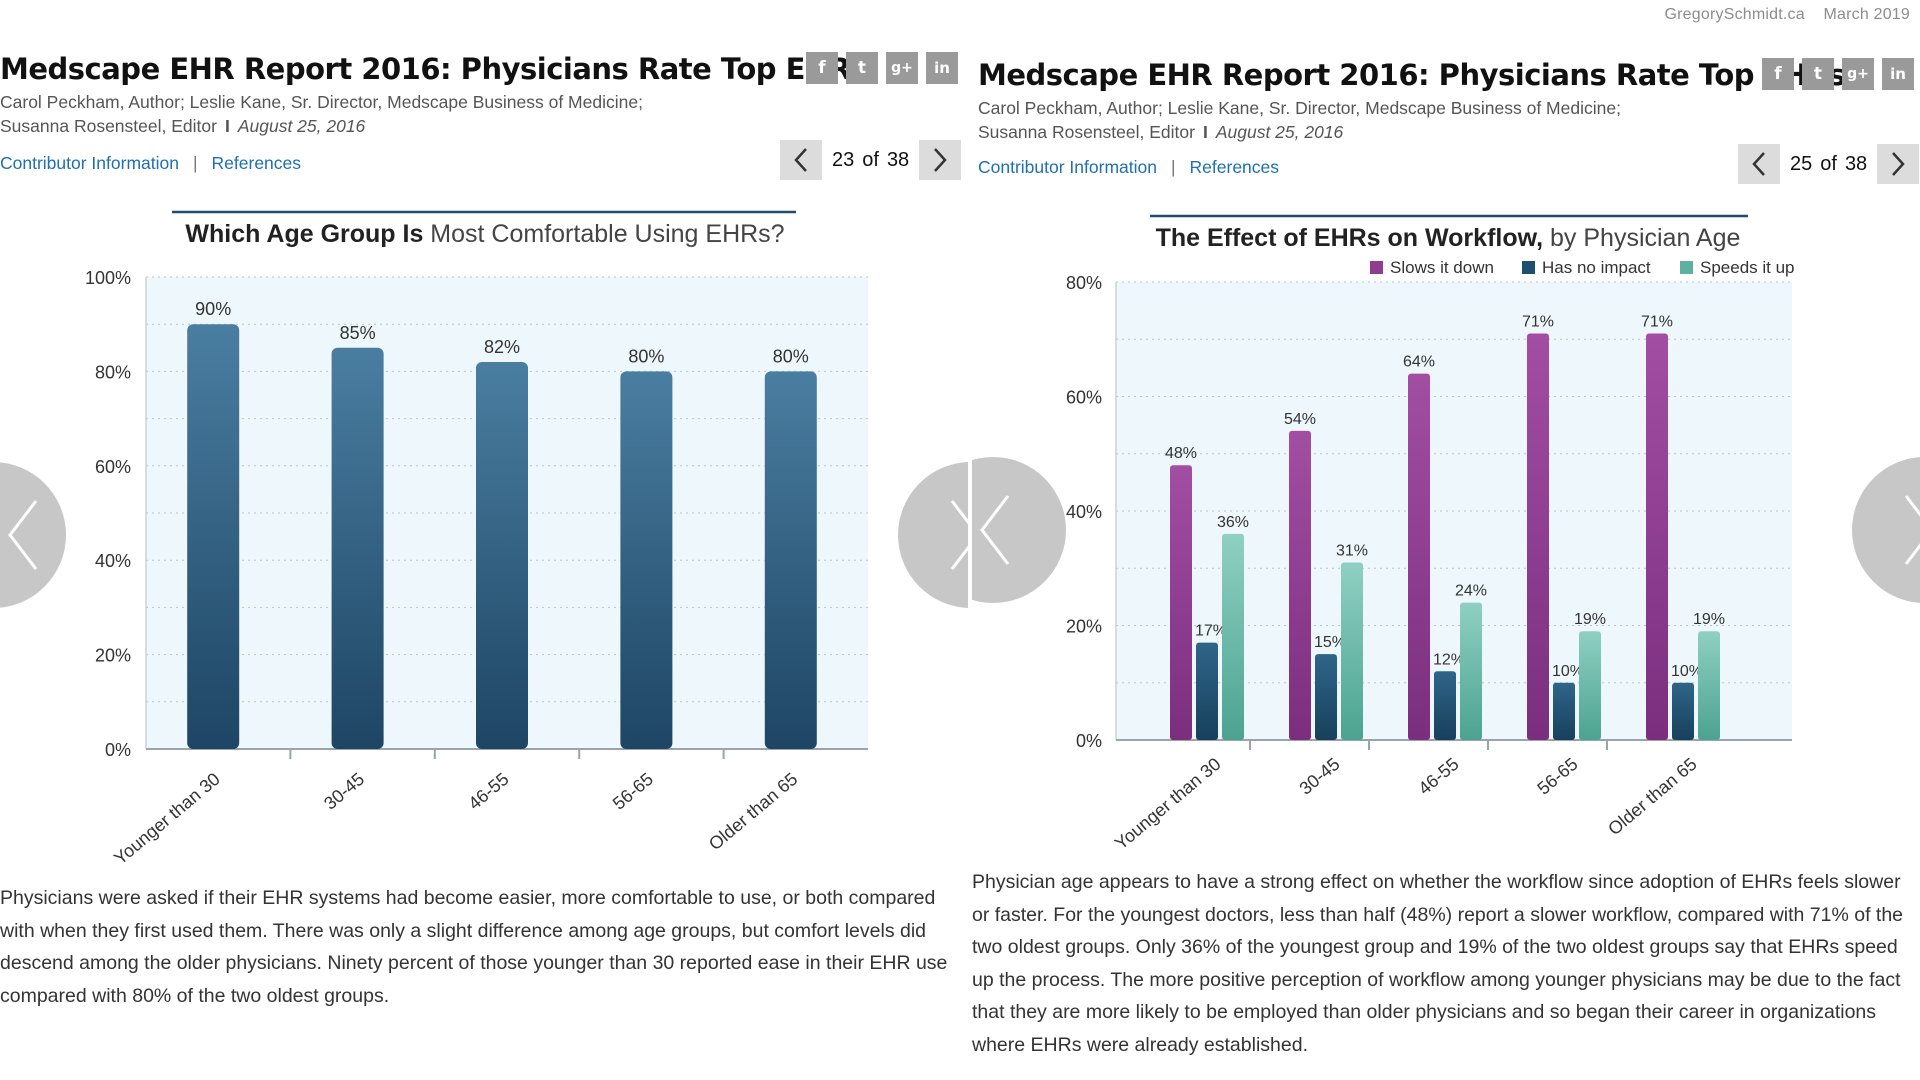  Describe the element at coordinates (1442, 267) in the screenshot. I see `legend-label: Slows it down` at that location.